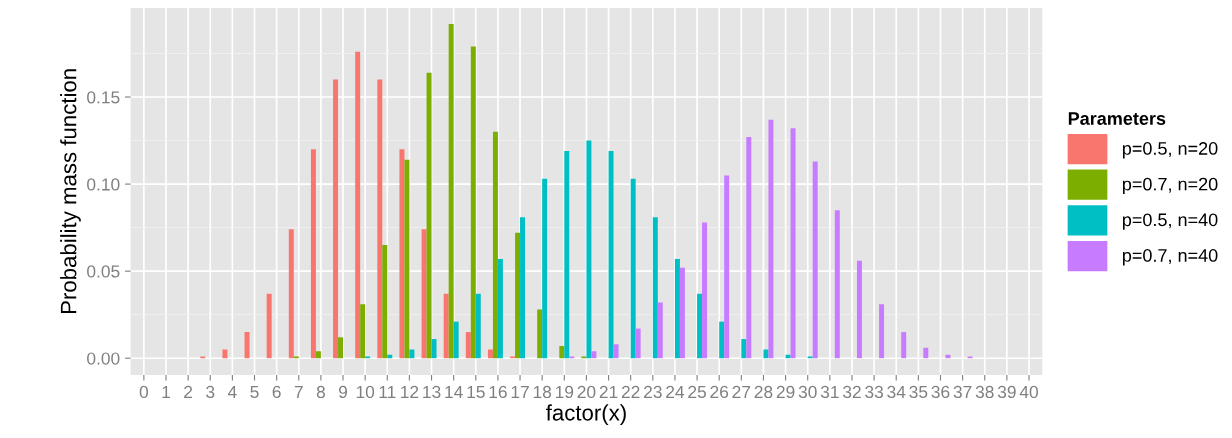 The width and height of the screenshot is (1232, 438). What do you see at coordinates (829, 392) in the screenshot?
I see `x-tick-label: 31` at bounding box center [829, 392].